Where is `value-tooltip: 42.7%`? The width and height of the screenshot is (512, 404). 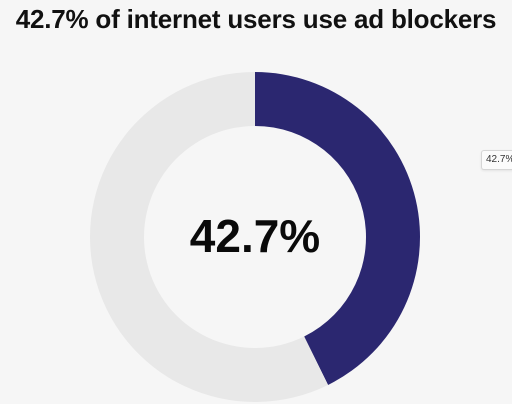 value-tooltip: 42.7% is located at coordinates (496, 160).